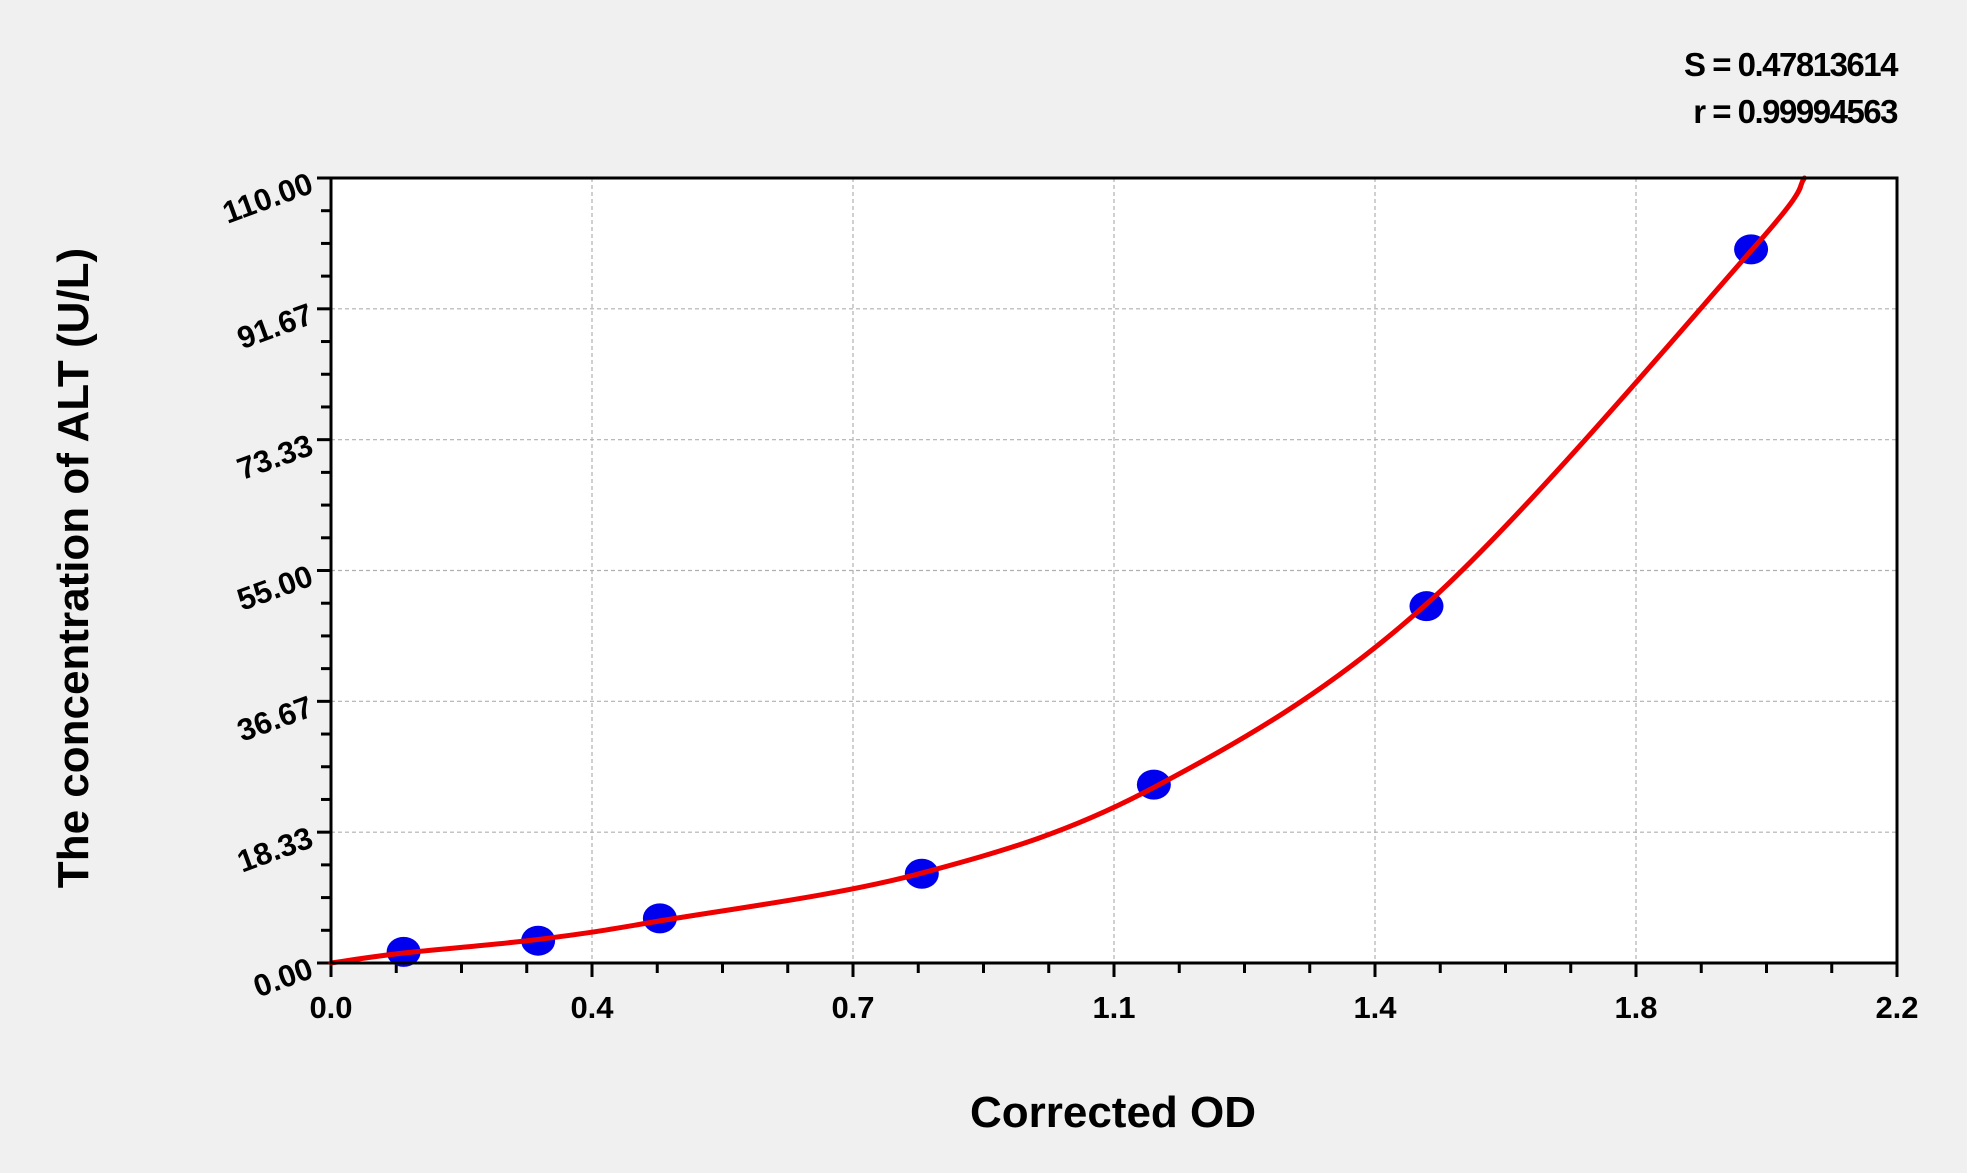  What do you see at coordinates (1635, 1007) in the screenshot?
I see `x-tick-label: 1.8` at bounding box center [1635, 1007].